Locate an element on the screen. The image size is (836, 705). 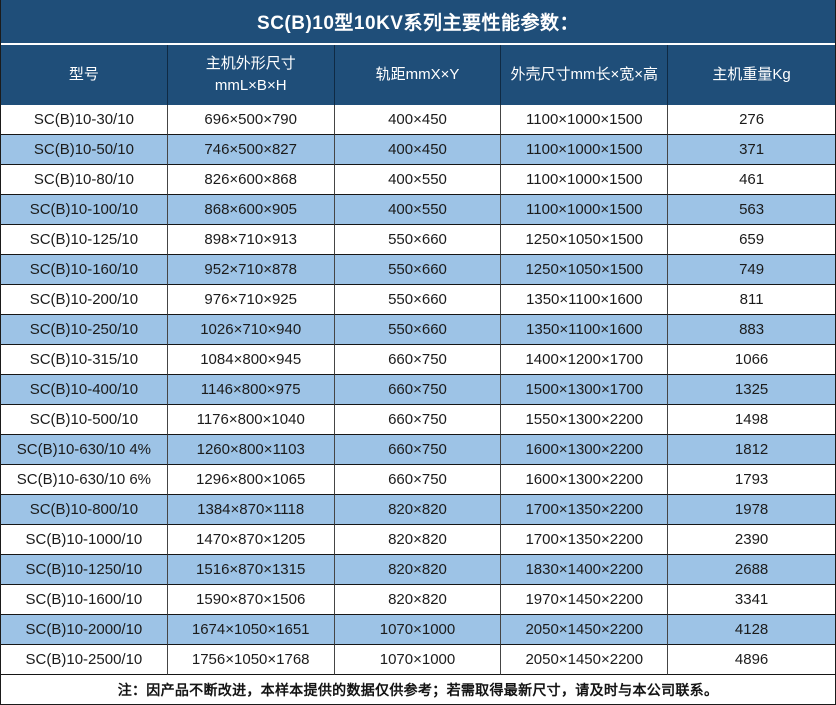
cell-dimensions: 696×500×790 is located at coordinates (251, 120).